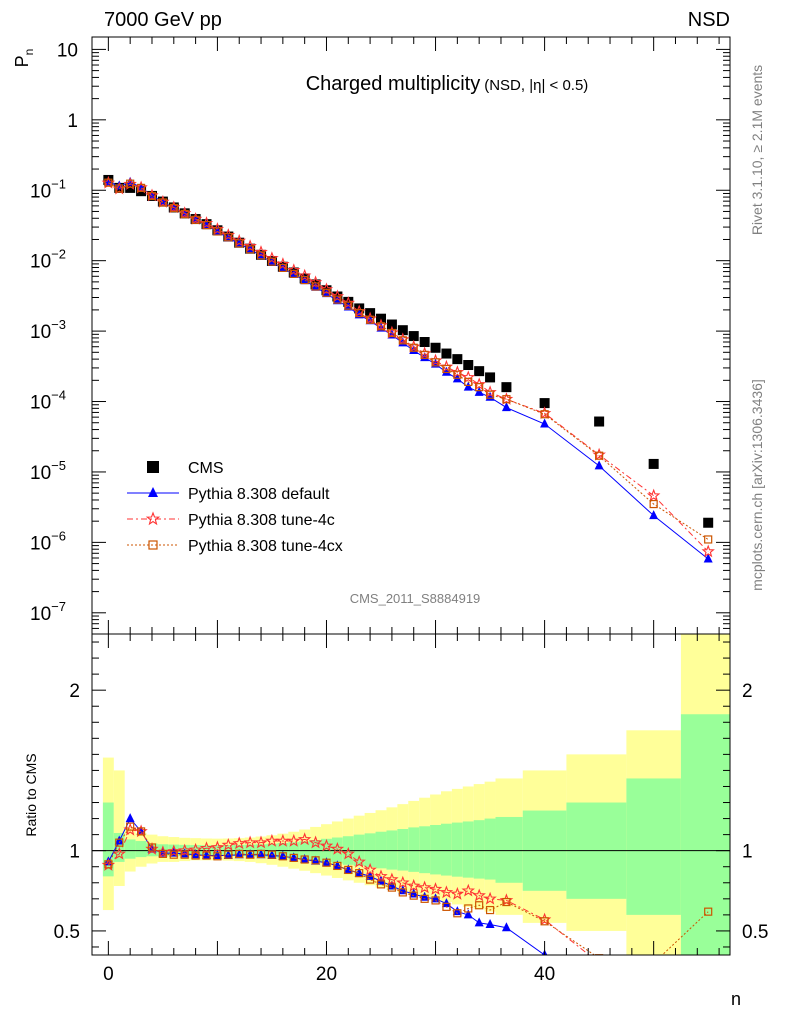 The width and height of the screenshot is (786, 1024). What do you see at coordinates (24, 58) in the screenshot?
I see `y-axis-label: Pn` at bounding box center [24, 58].